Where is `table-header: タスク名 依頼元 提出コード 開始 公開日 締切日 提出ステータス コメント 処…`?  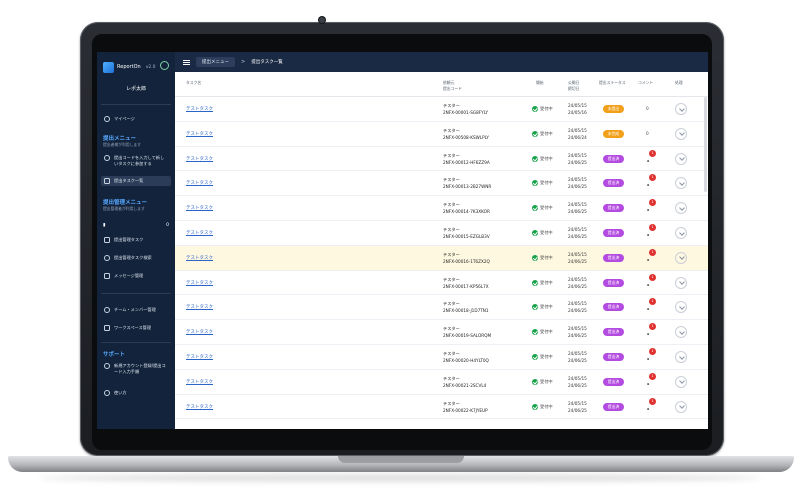 table-header: タスク名 依頼元 提出コード 開始 公開日 締切日 提出ステータス コメント 処… is located at coordinates (441, 84).